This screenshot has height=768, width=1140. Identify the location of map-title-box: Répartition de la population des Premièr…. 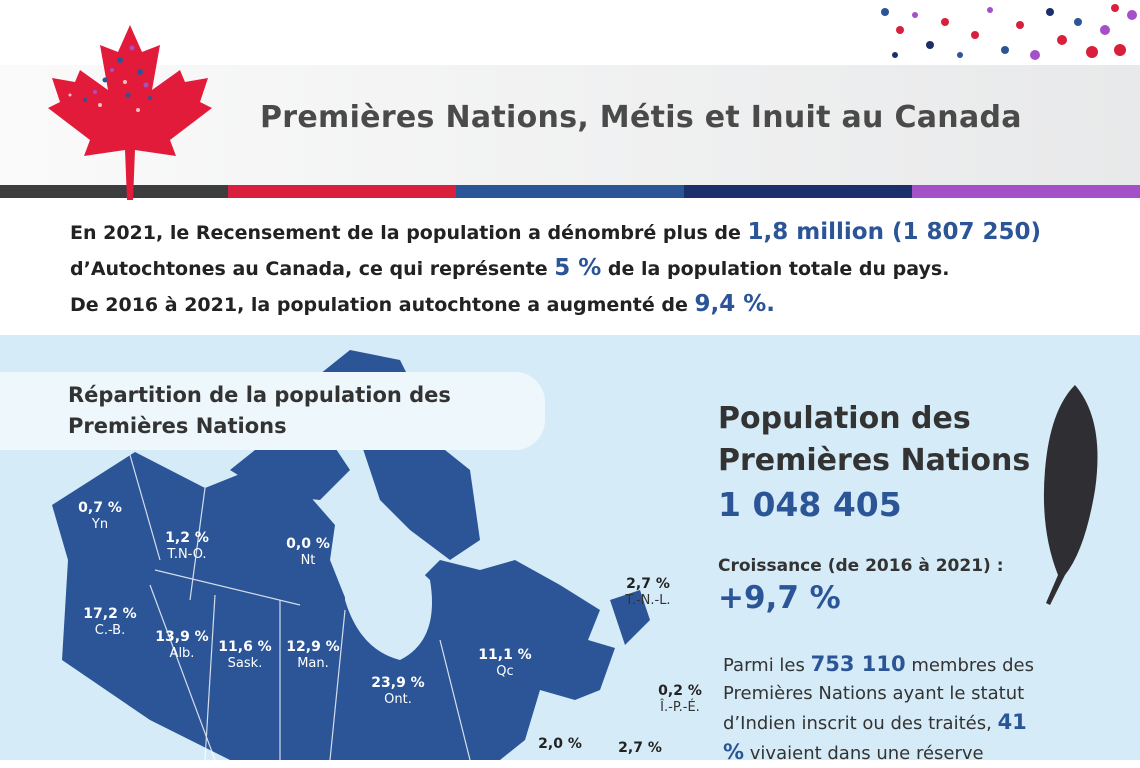
(272, 411).